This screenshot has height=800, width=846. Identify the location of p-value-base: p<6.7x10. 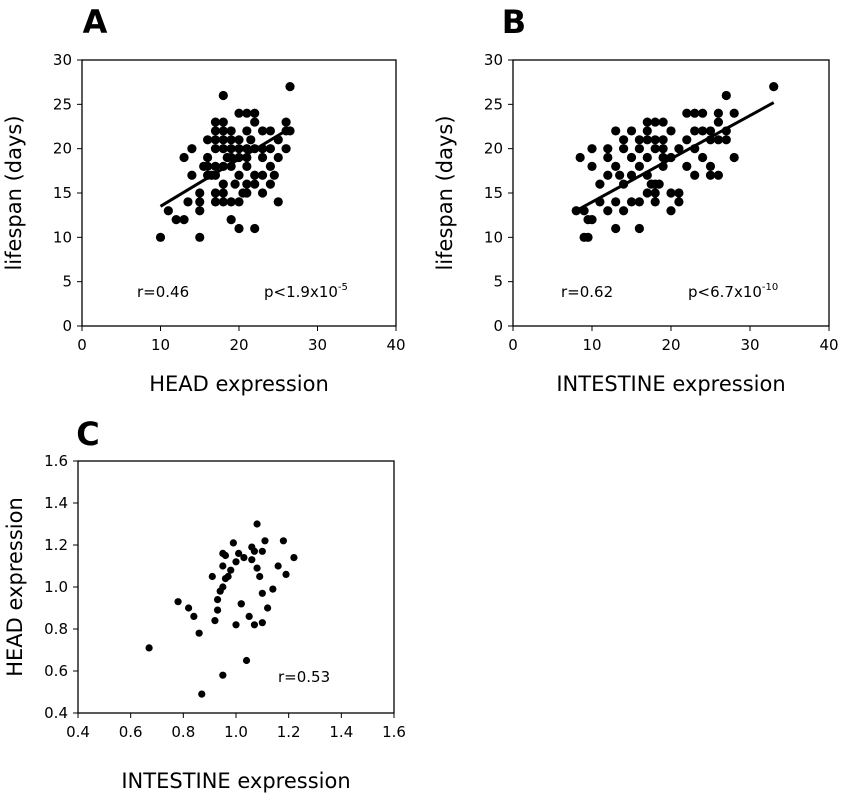
(725, 292).